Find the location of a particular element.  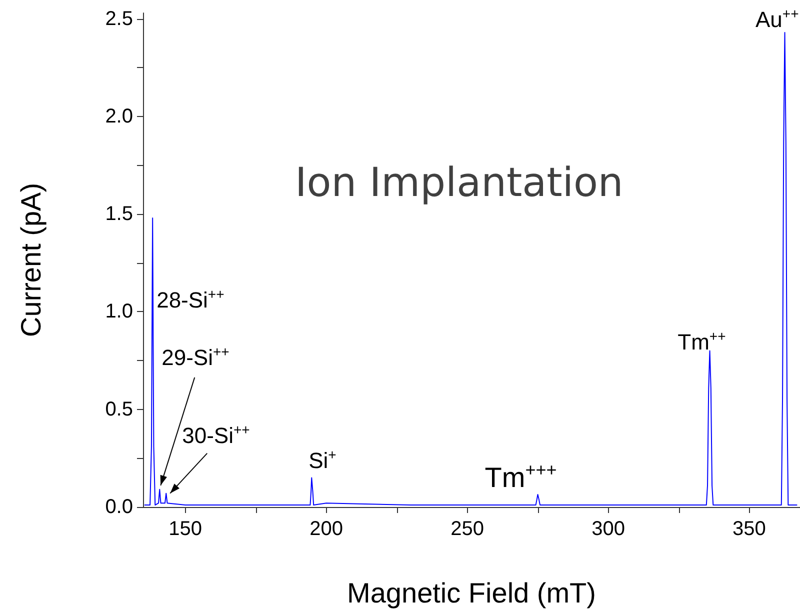

annotation: Tm++ is located at coordinates (702, 341).